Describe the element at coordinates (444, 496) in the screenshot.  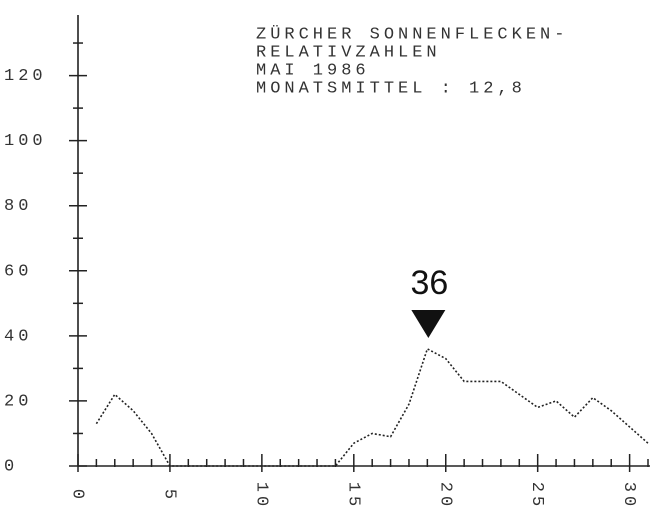
I see `x-tick-label: 20` at that location.